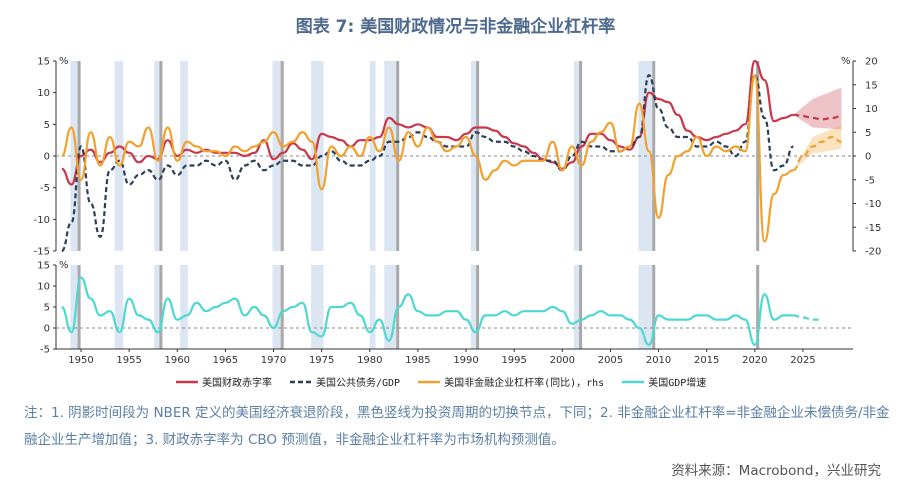  I want to click on x-tick-label: 1995, so click(513, 360).